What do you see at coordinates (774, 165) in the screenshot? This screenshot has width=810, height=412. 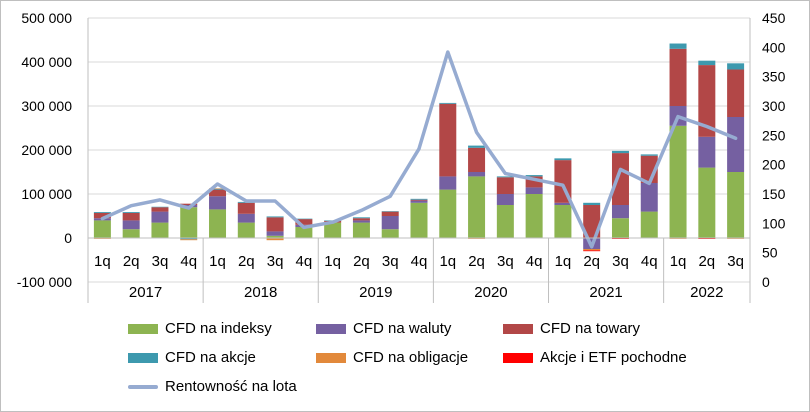 I see `y-right-tick-label: 200` at bounding box center [774, 165].